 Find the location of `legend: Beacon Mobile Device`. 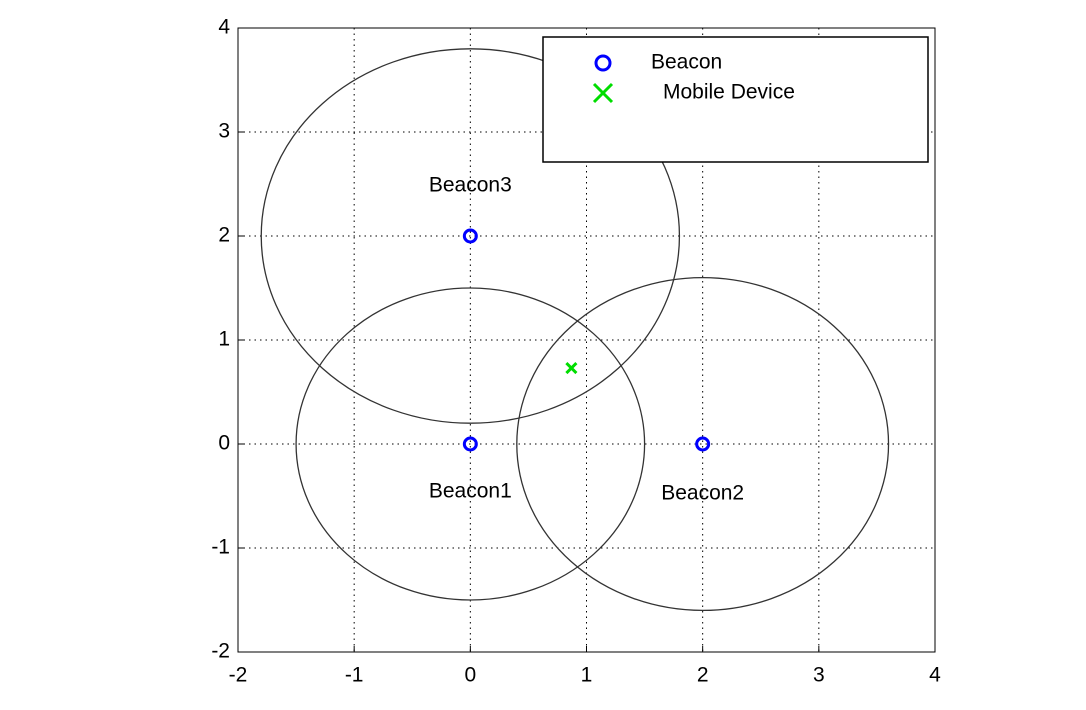

legend: Beacon Mobile Device is located at coordinates (735, 99).